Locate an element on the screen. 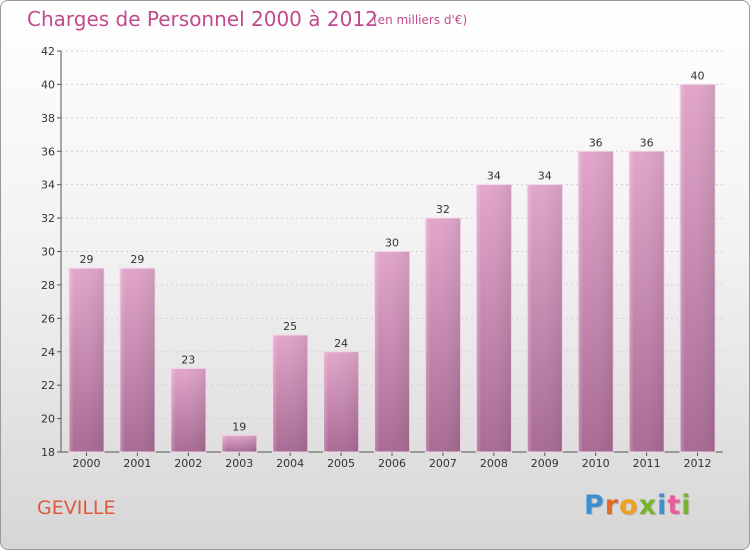  y-tick-label: 42 is located at coordinates (48, 51).